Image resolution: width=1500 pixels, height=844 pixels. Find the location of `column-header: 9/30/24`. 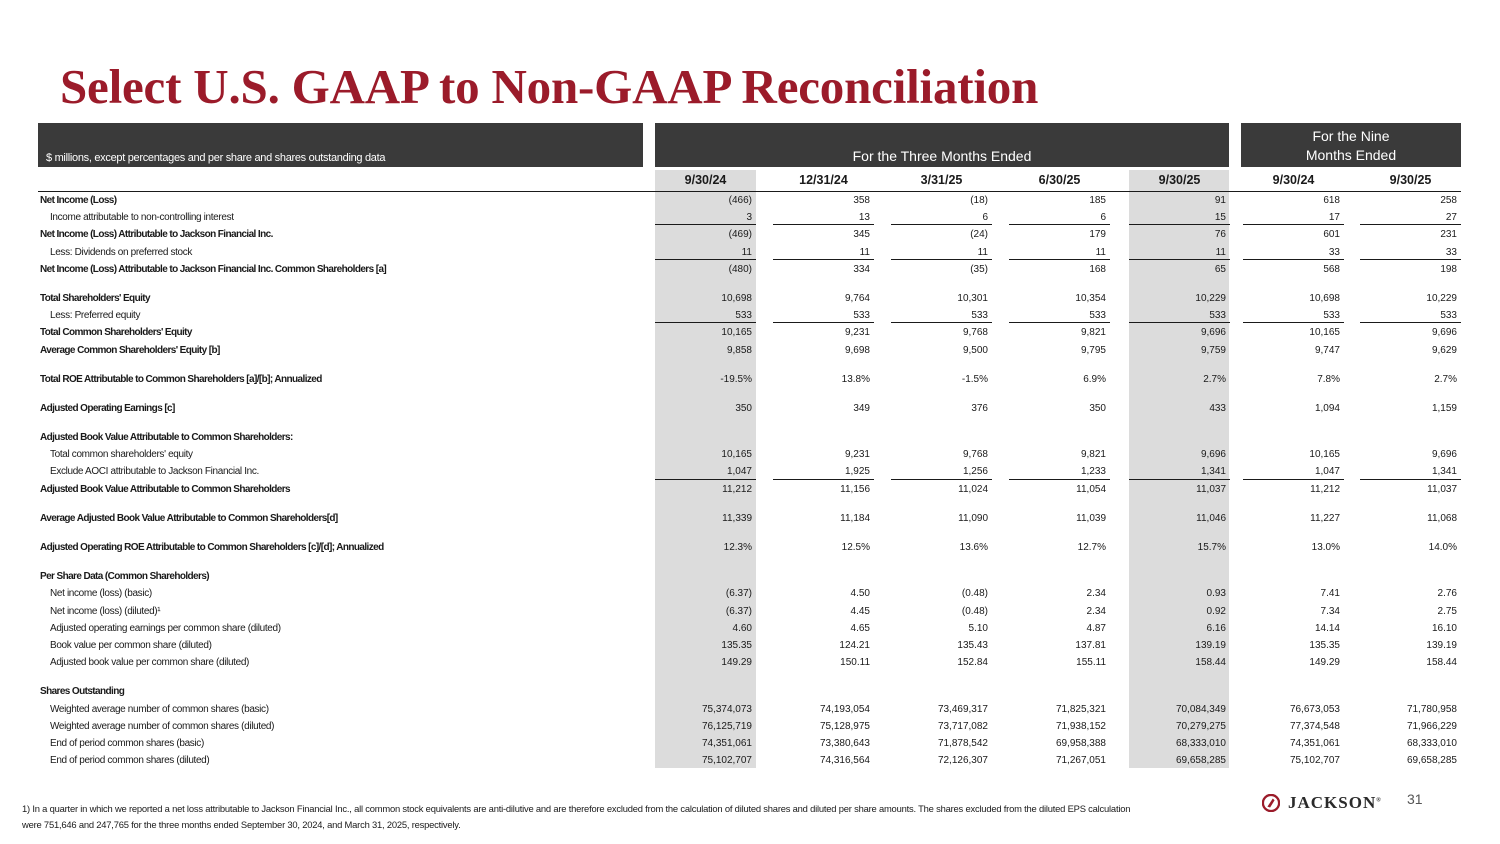

column-header: 9/30/24 is located at coordinates (705, 180).